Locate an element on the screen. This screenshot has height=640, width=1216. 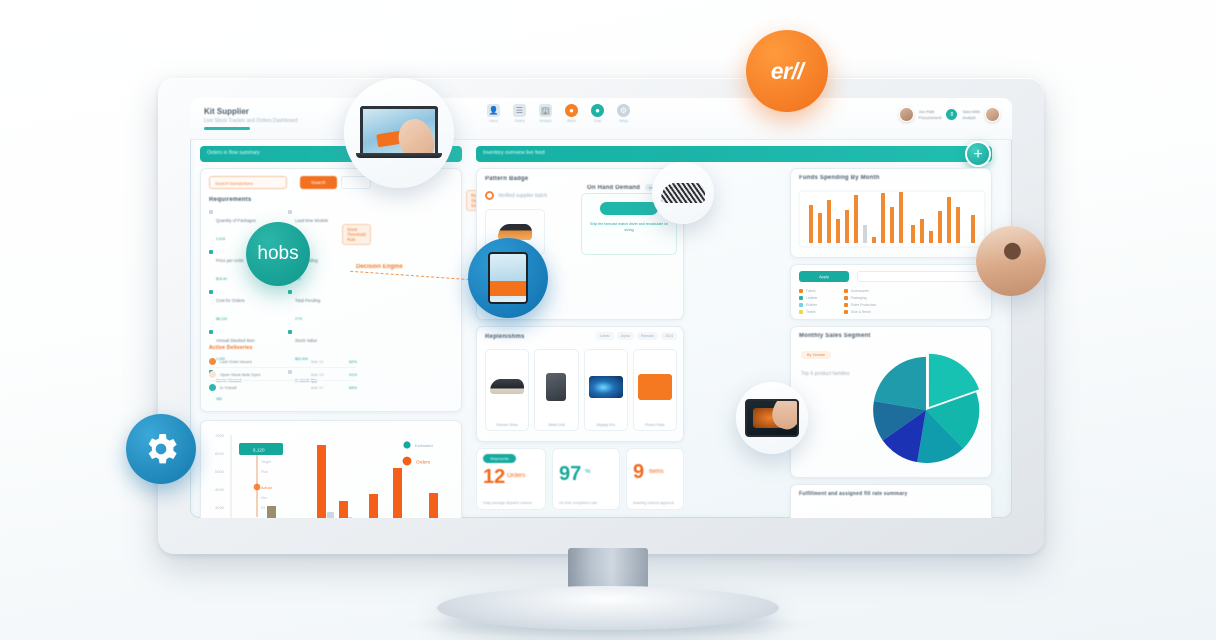
product-card: Display Pro is located at coordinates (605, 390).